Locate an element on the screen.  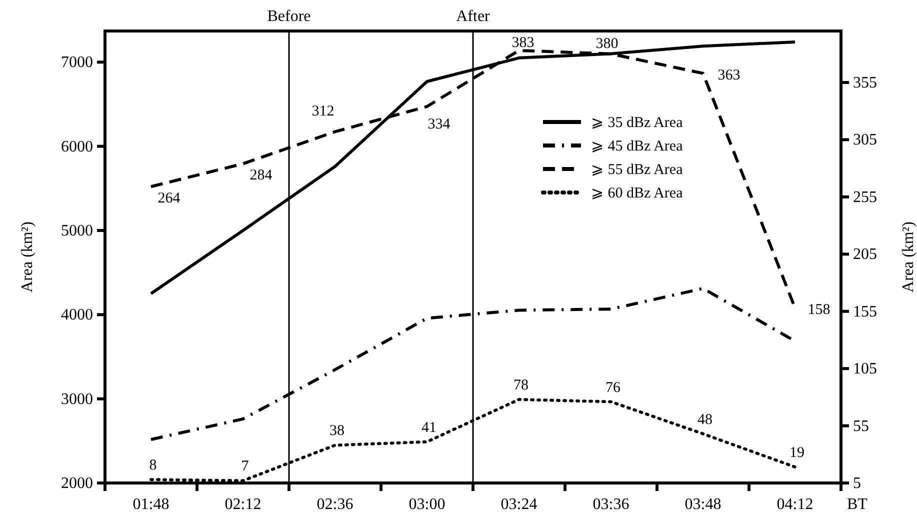
y2-axis-title: Area (km²) is located at coordinates (908, 257).